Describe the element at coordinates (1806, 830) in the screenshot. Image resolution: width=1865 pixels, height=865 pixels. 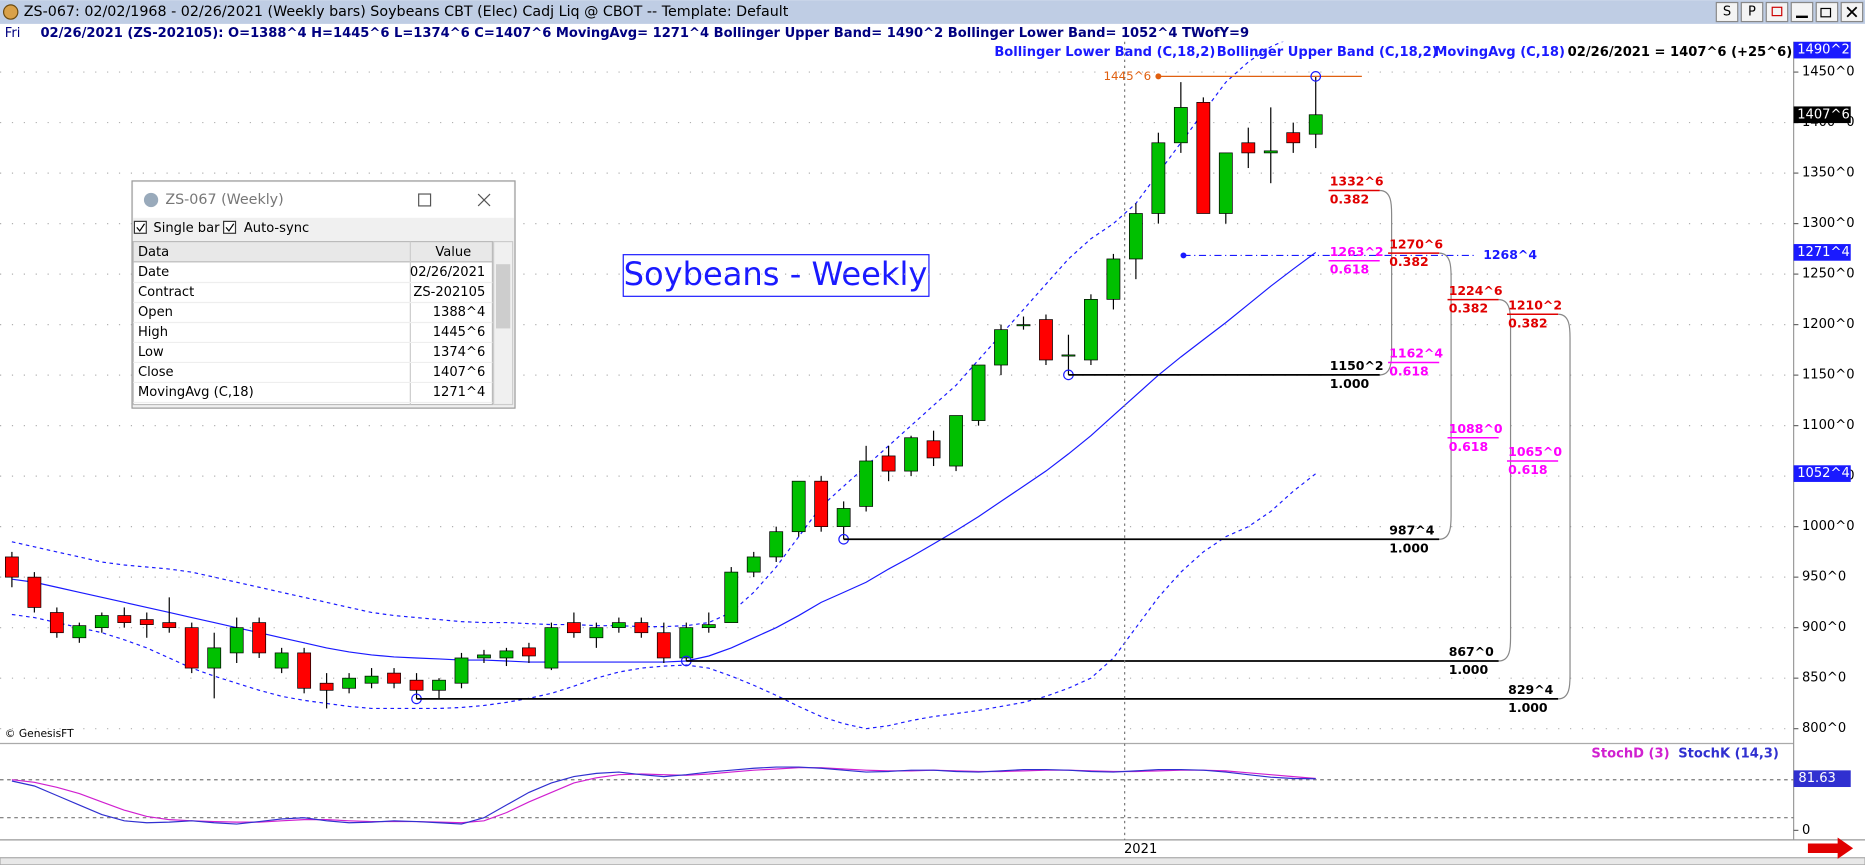
I see `y-tick-label: 0` at that location.